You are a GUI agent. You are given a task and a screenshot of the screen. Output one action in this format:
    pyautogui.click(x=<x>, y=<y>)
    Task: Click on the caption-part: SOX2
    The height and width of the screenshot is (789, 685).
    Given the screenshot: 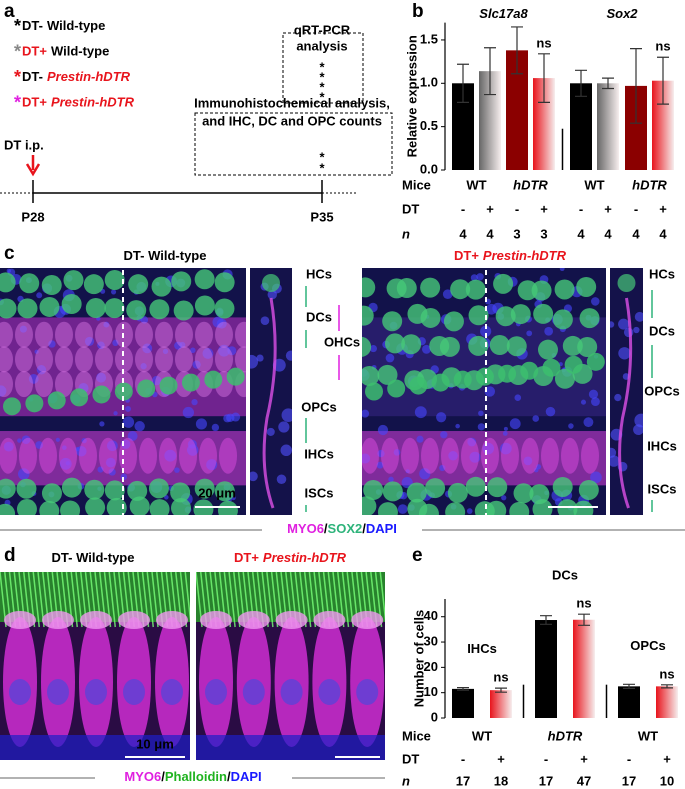 What is the action you would take?
    pyautogui.click(x=345, y=528)
    